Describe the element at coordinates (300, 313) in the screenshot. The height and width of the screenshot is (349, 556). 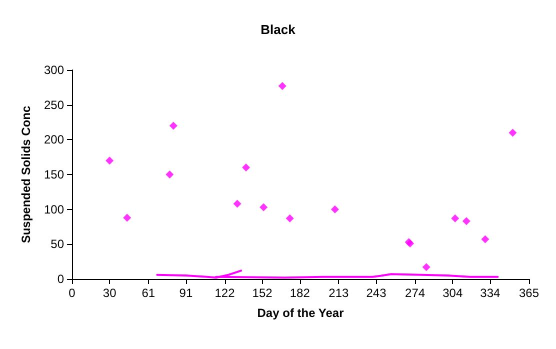
I see `x-axis-title: Day of the Year` at that location.